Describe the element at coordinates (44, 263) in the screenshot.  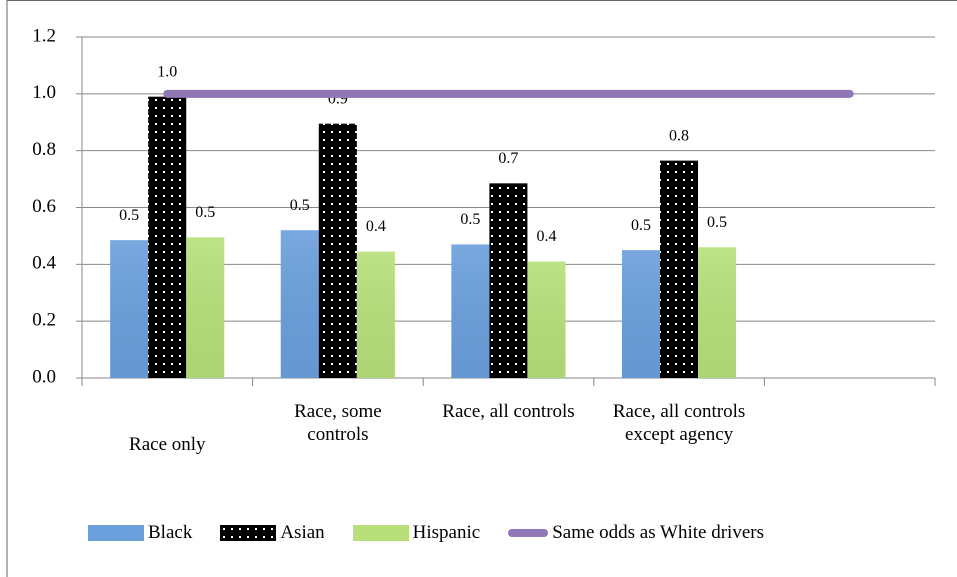
I see `y-tick-label: 0.4` at that location.